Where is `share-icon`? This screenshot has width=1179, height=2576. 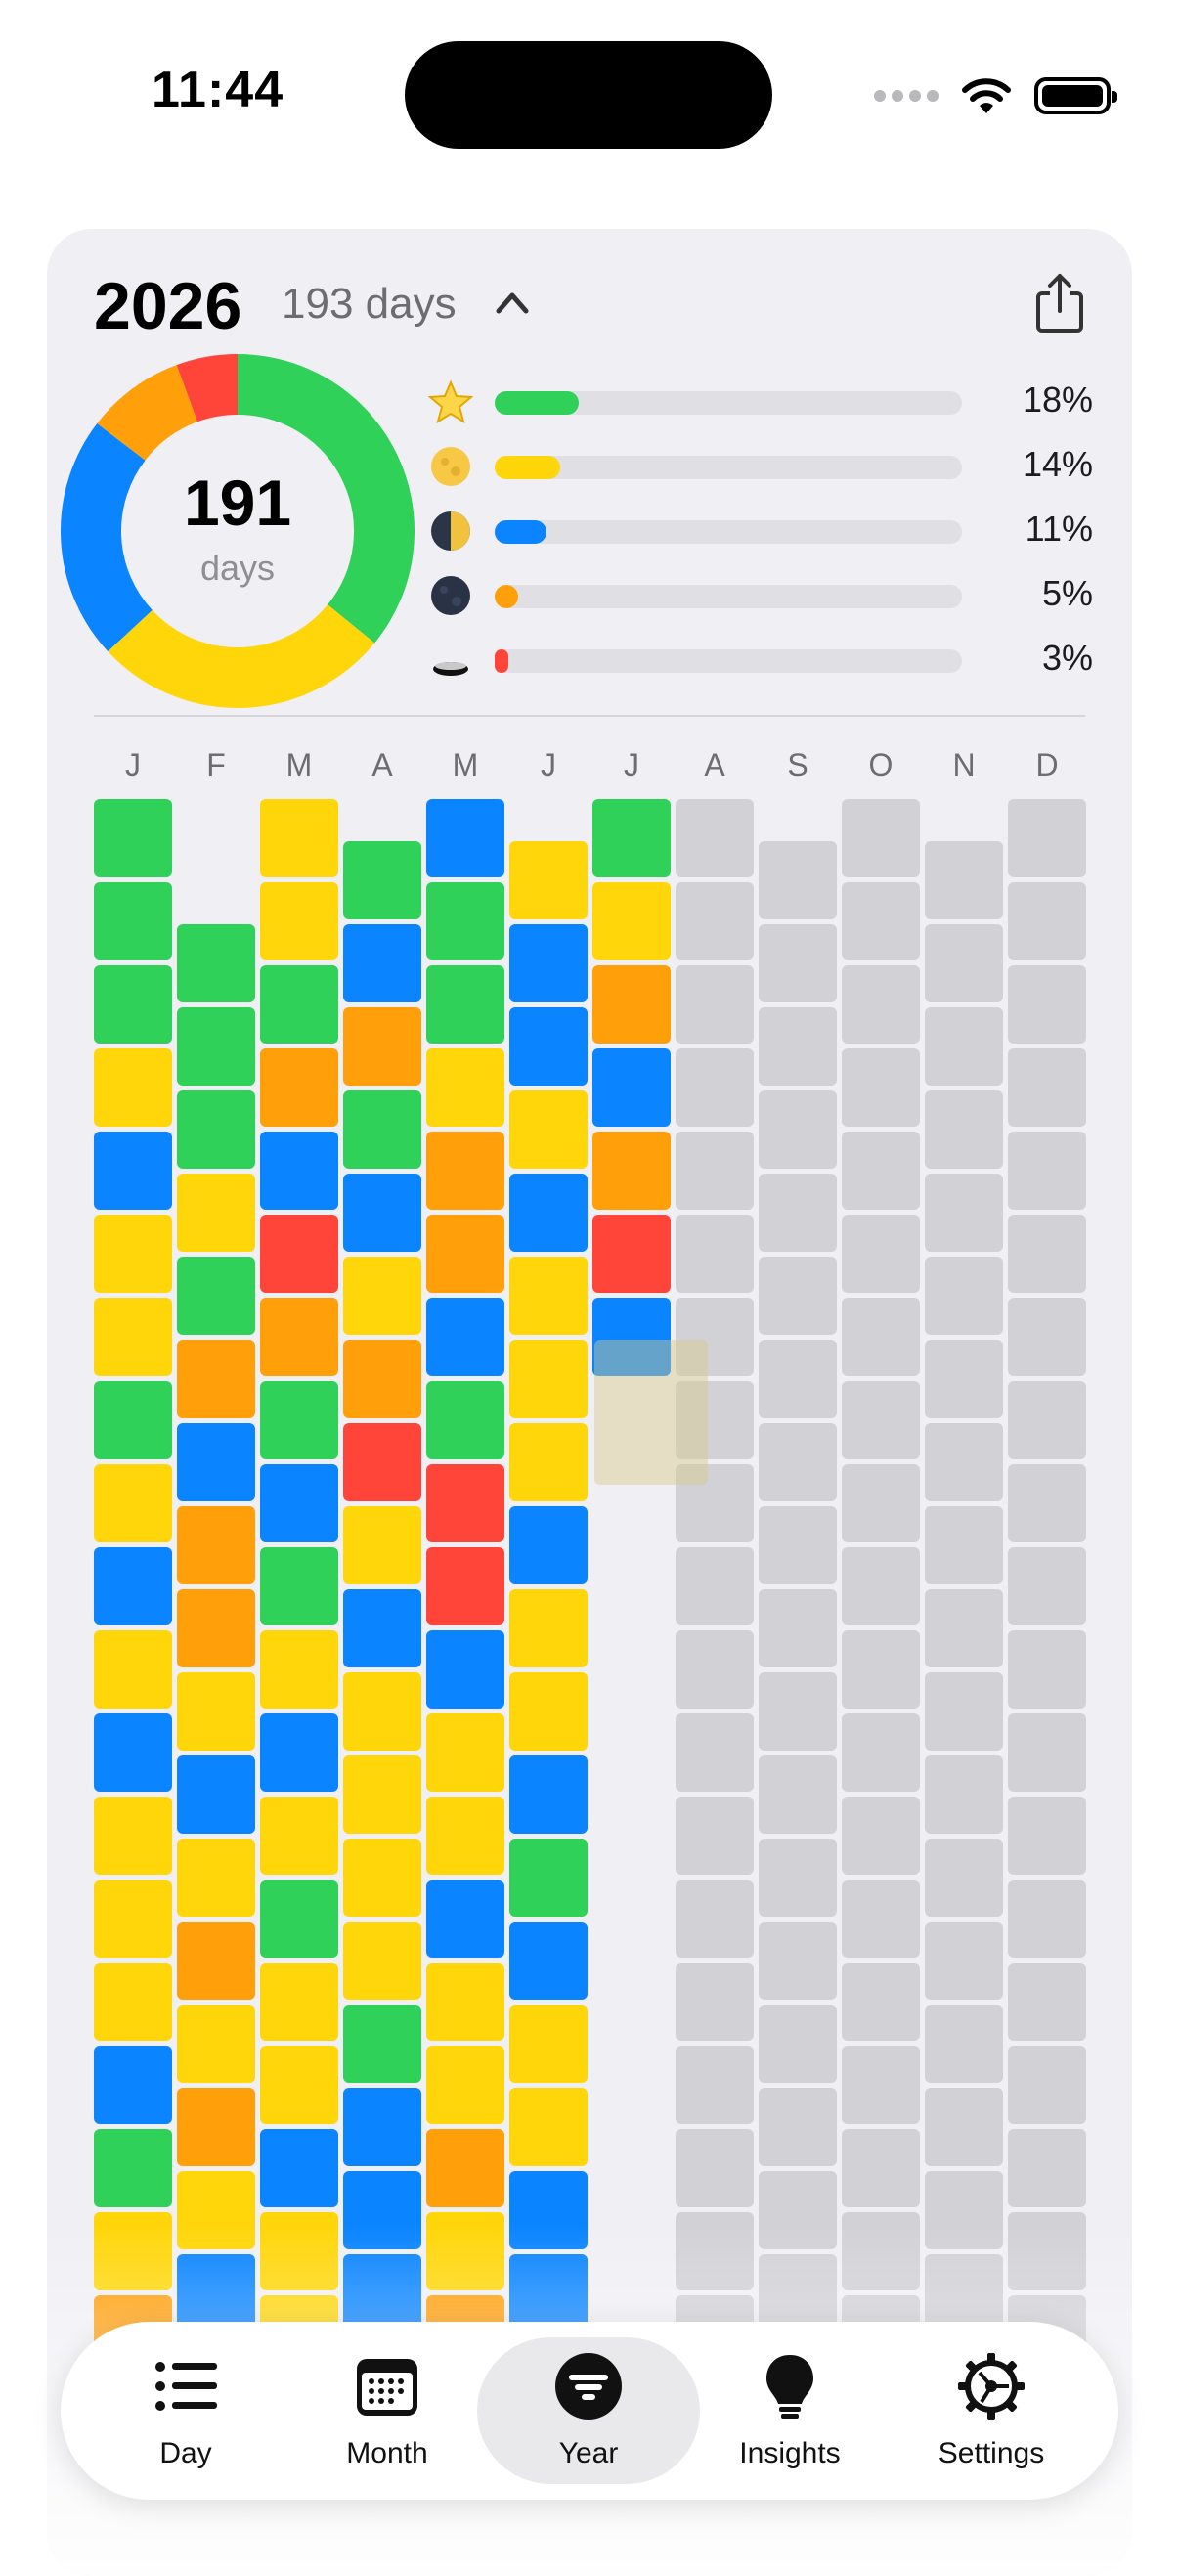
share-icon is located at coordinates (1059, 303).